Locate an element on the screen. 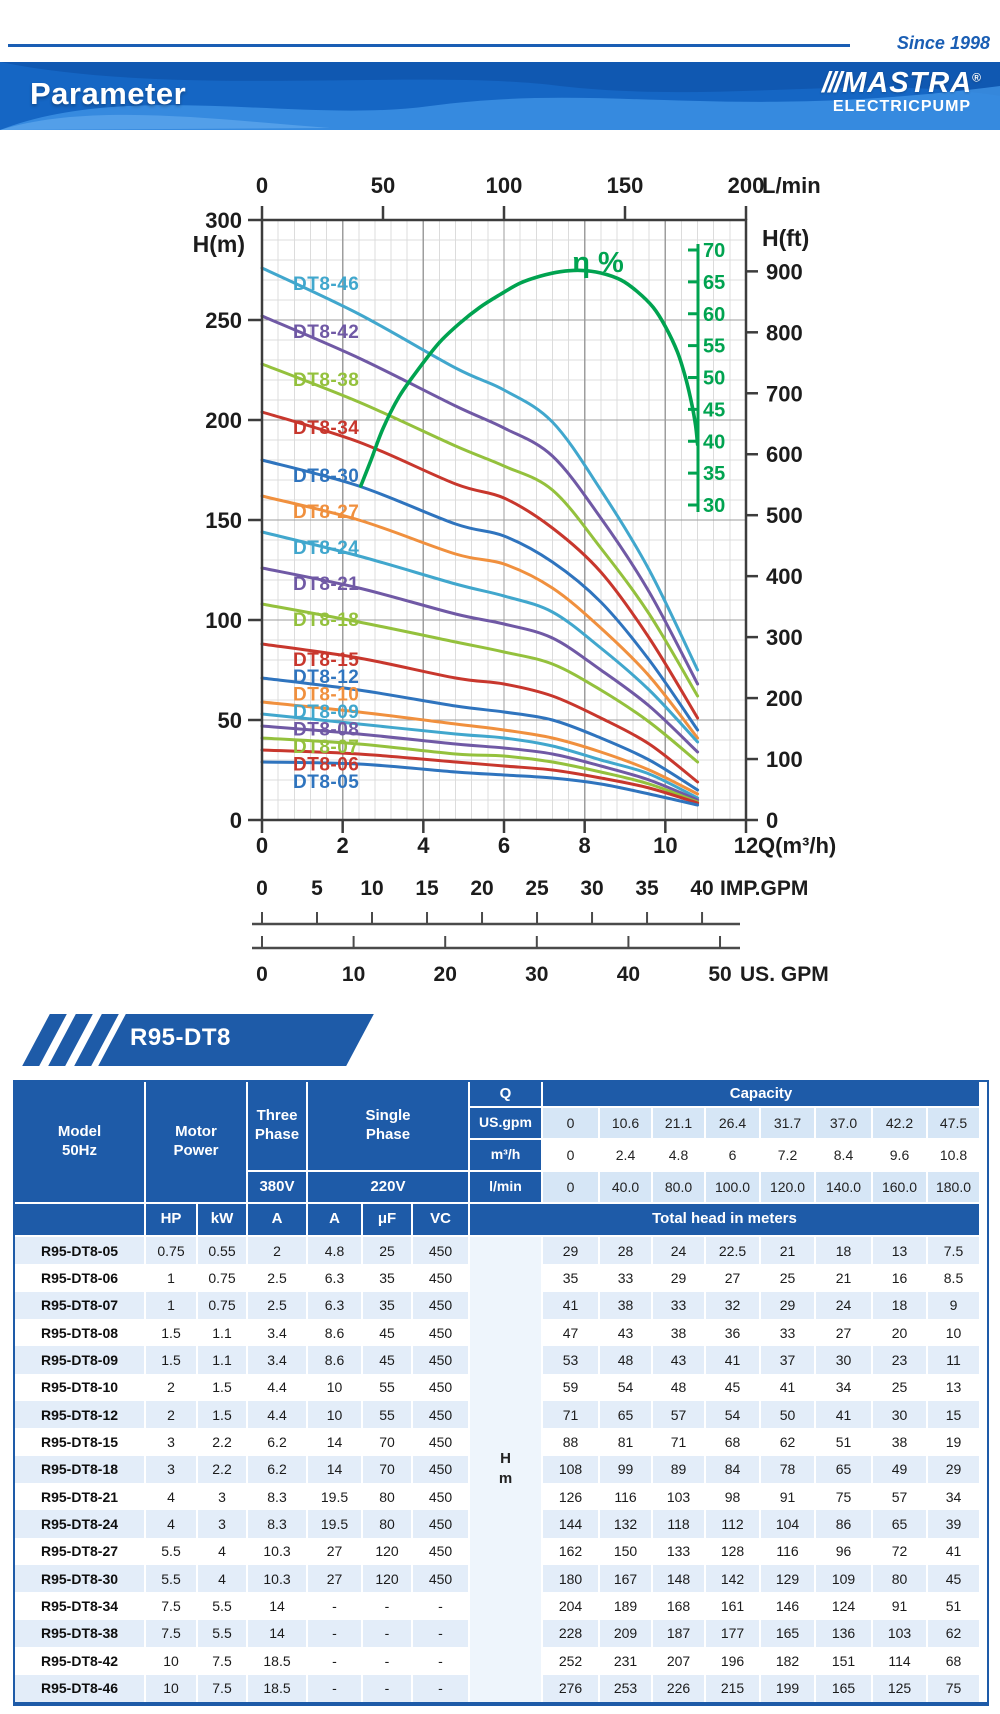  row-model: R95-DT8-06 is located at coordinates (80, 1278).